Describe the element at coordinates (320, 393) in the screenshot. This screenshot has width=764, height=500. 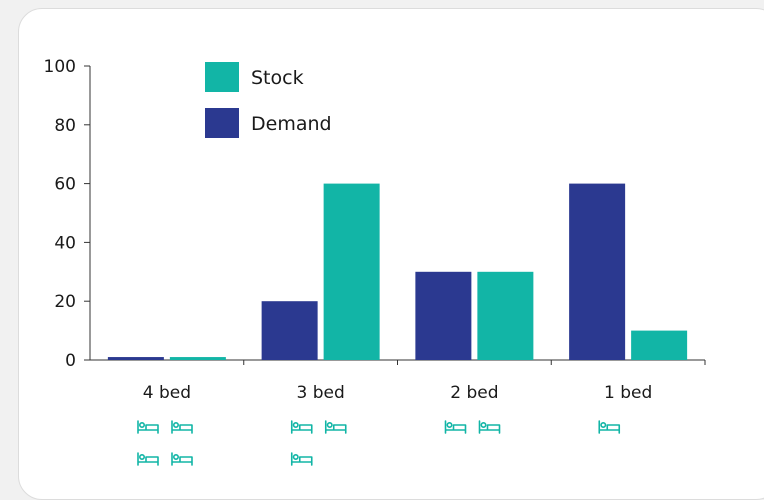
I see `x-tick-label: 3 bed` at that location.